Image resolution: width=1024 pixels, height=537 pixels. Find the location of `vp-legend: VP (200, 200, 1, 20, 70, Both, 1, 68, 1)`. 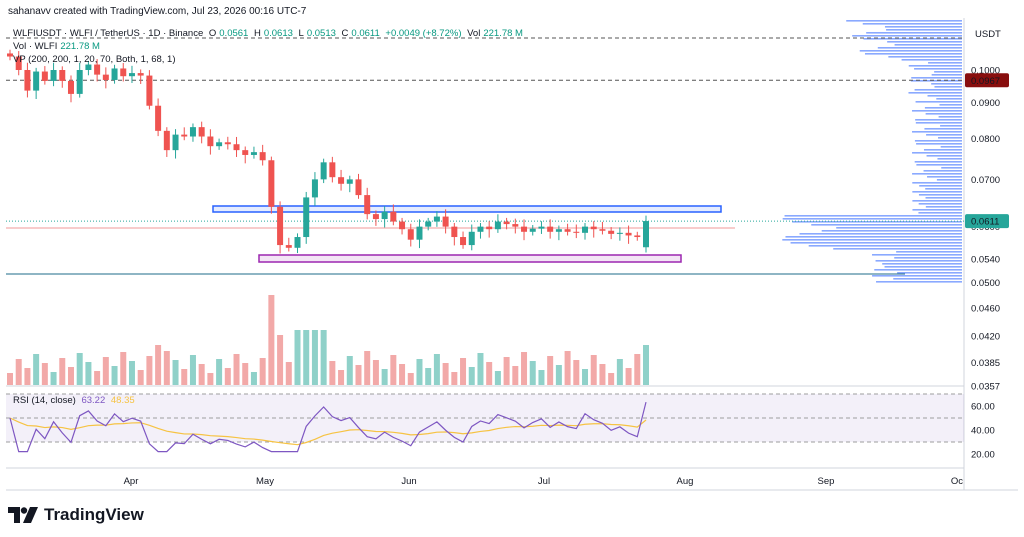

vp-legend: VP (200, 200, 1, 20, 70, Both, 1, 68, 1) is located at coordinates (96, 59).